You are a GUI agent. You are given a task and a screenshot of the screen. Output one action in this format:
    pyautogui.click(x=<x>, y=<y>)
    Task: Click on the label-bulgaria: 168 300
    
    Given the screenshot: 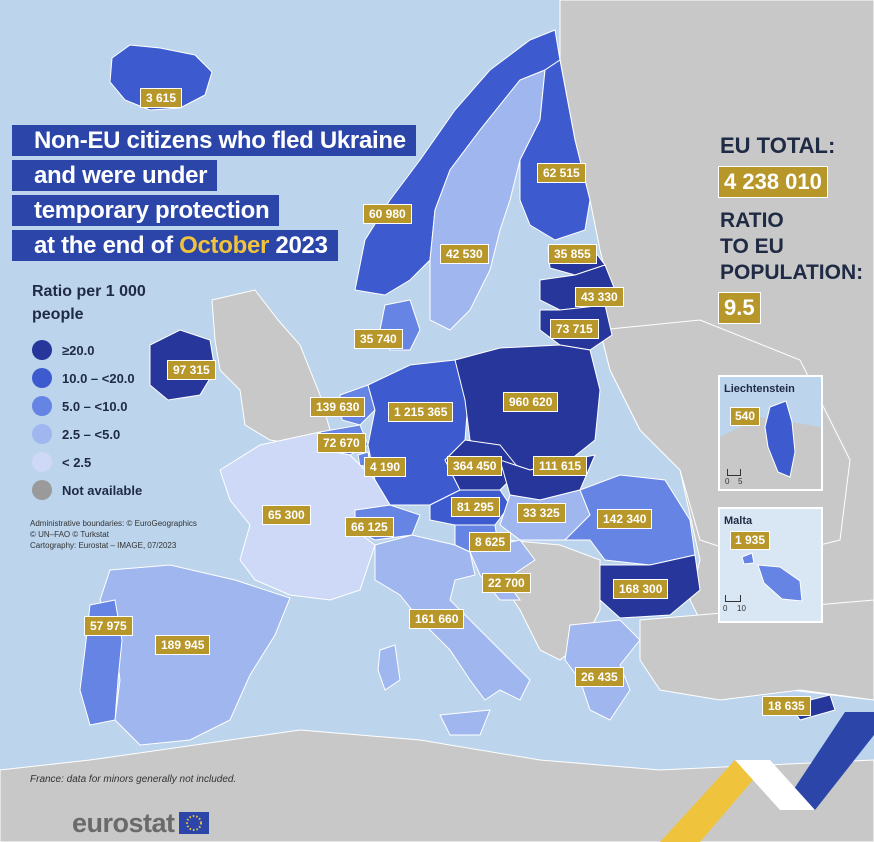 What is the action you would take?
    pyautogui.click(x=641, y=589)
    